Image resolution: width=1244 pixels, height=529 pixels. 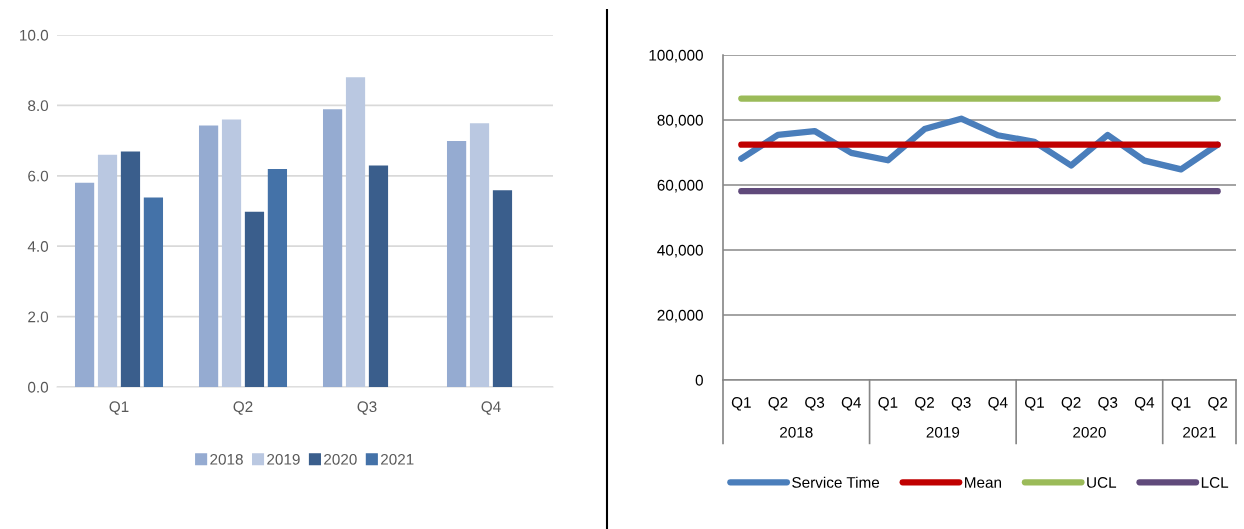 What do you see at coordinates (680, 186) in the screenshot?
I see `y-tick-label: 60,000` at bounding box center [680, 186].